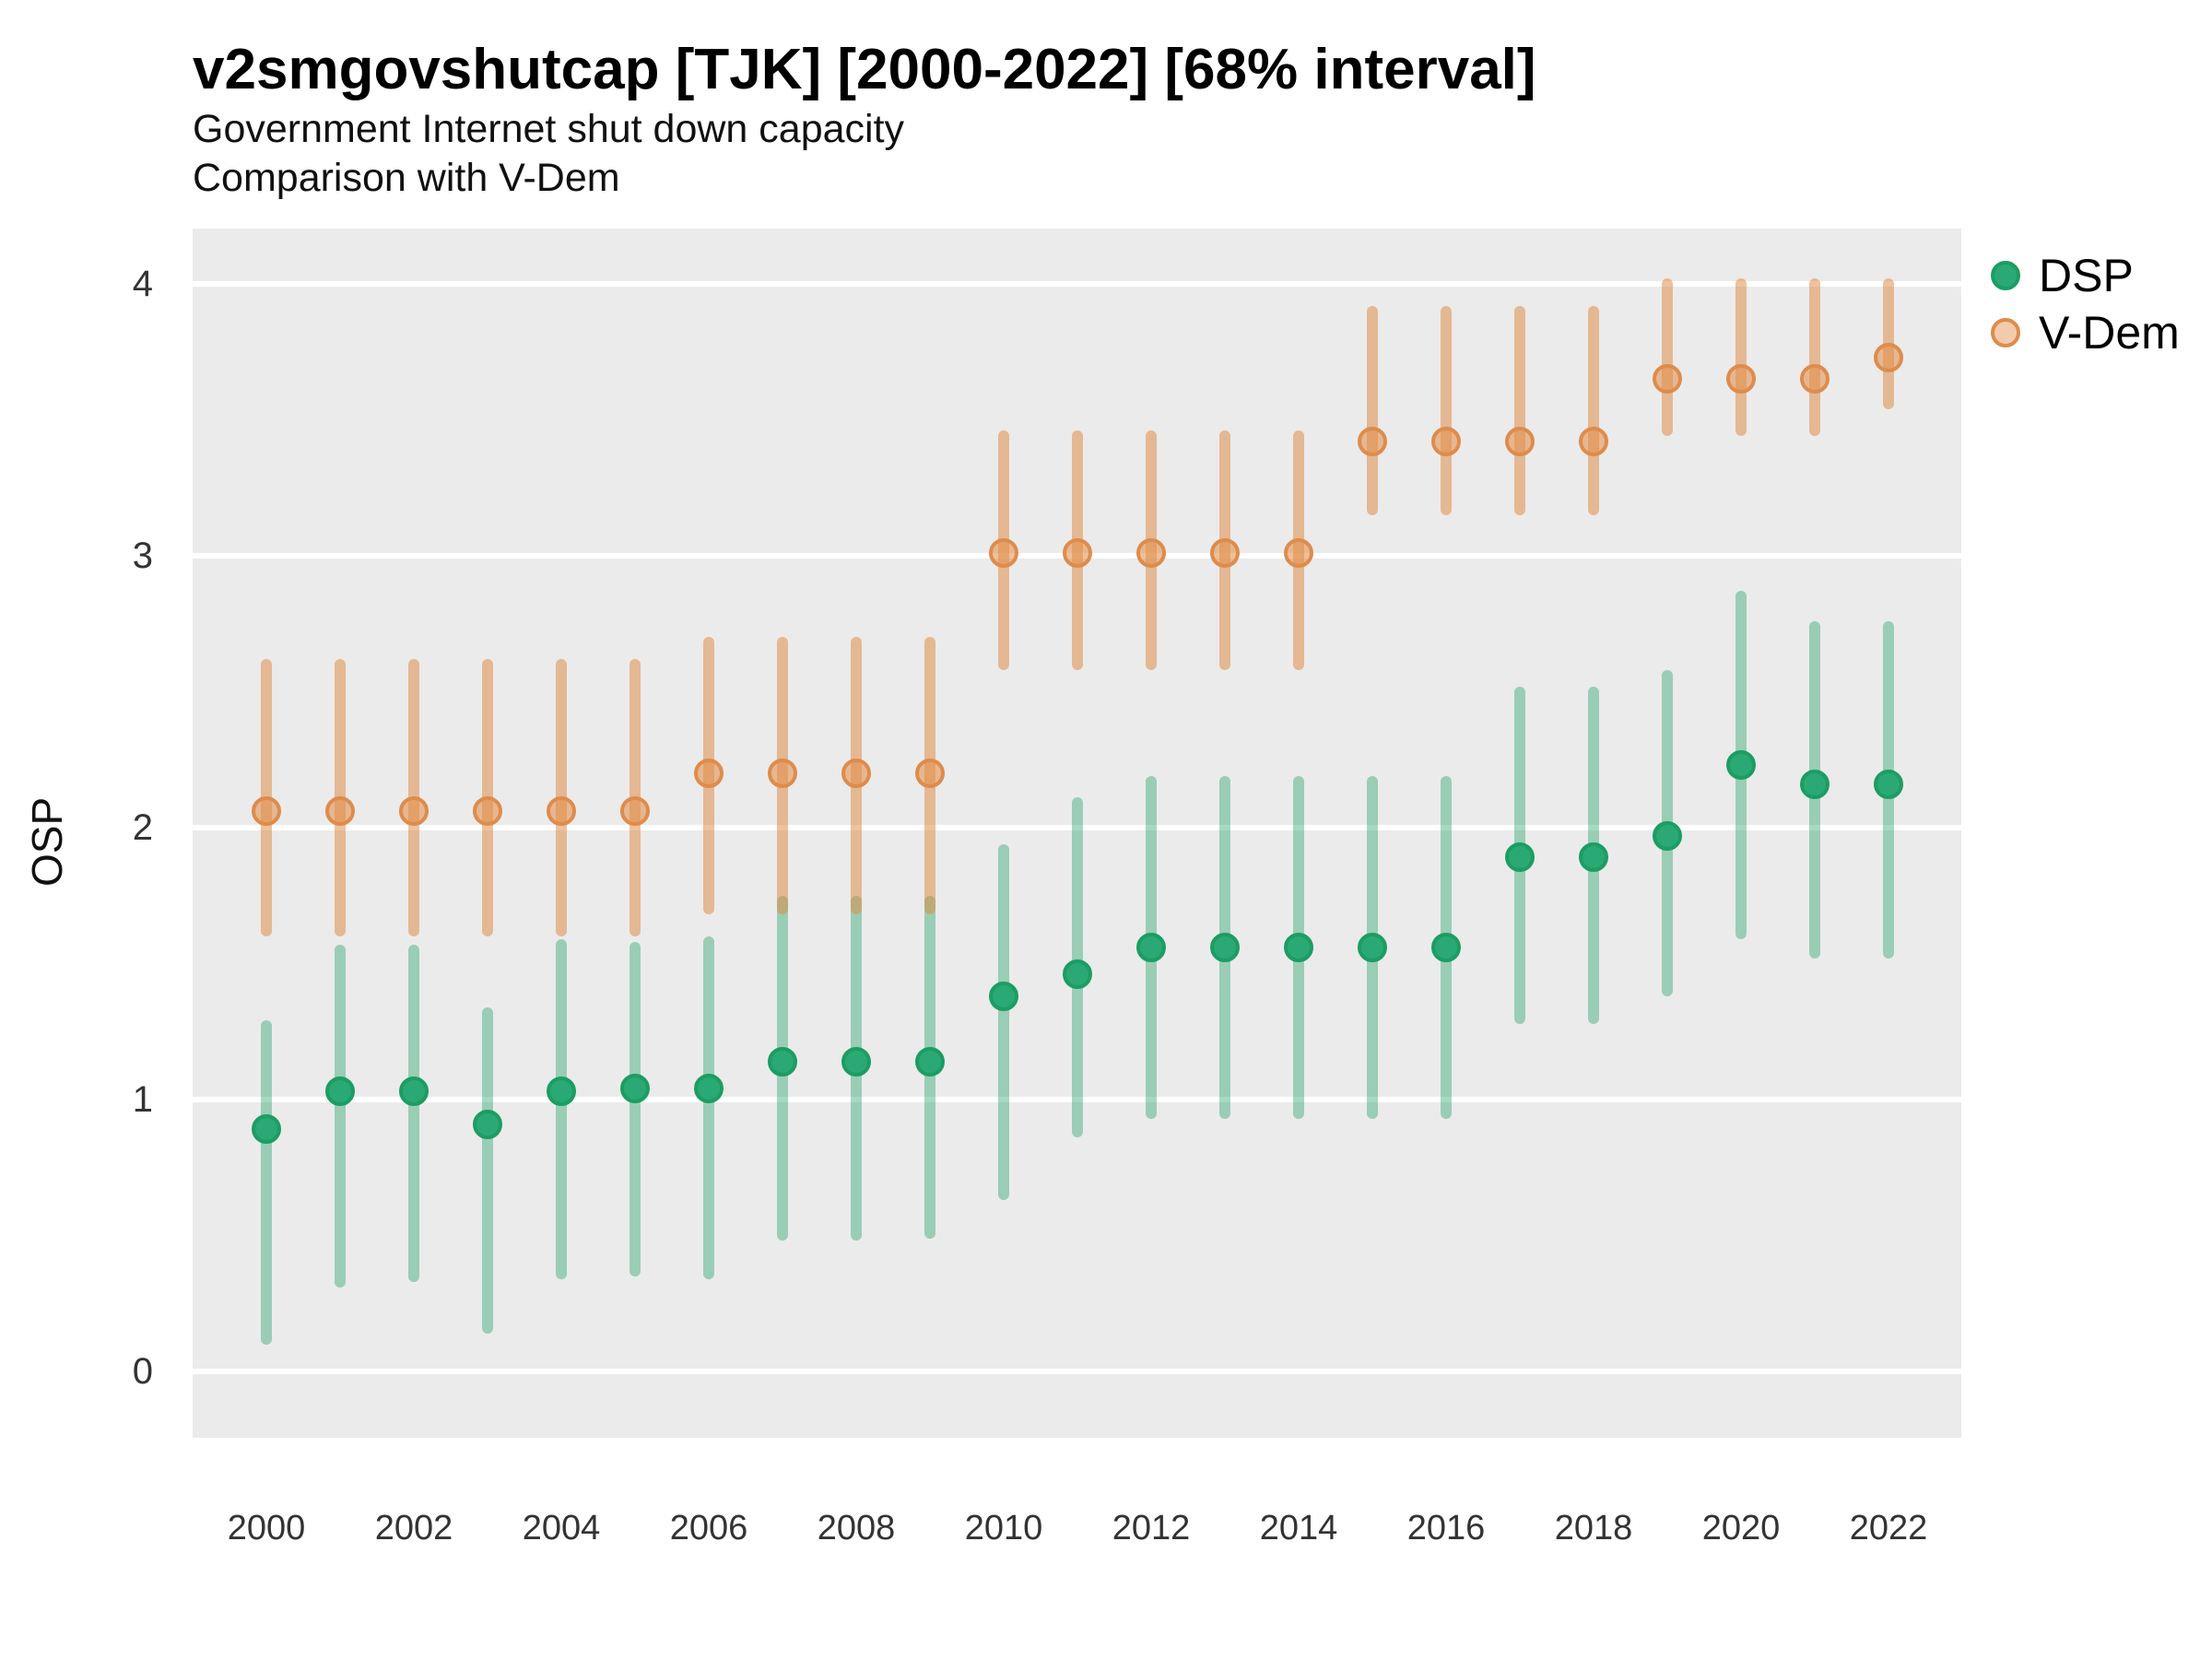  What do you see at coordinates (2005, 275) in the screenshot?
I see `dsp-legend-marker-icon` at bounding box center [2005, 275].